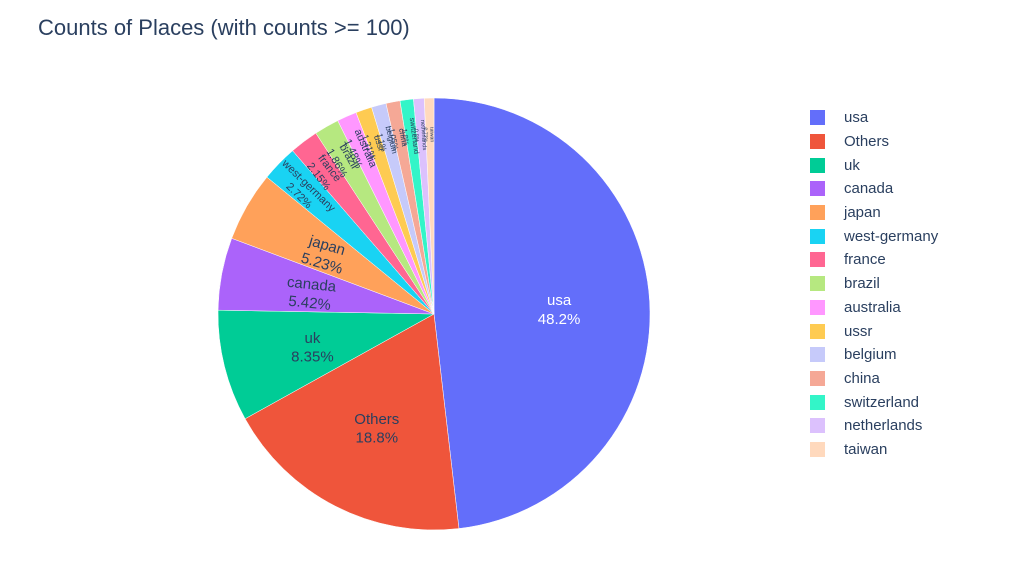 The width and height of the screenshot is (1018, 571). I want to click on legend-label: ussr, so click(858, 331).